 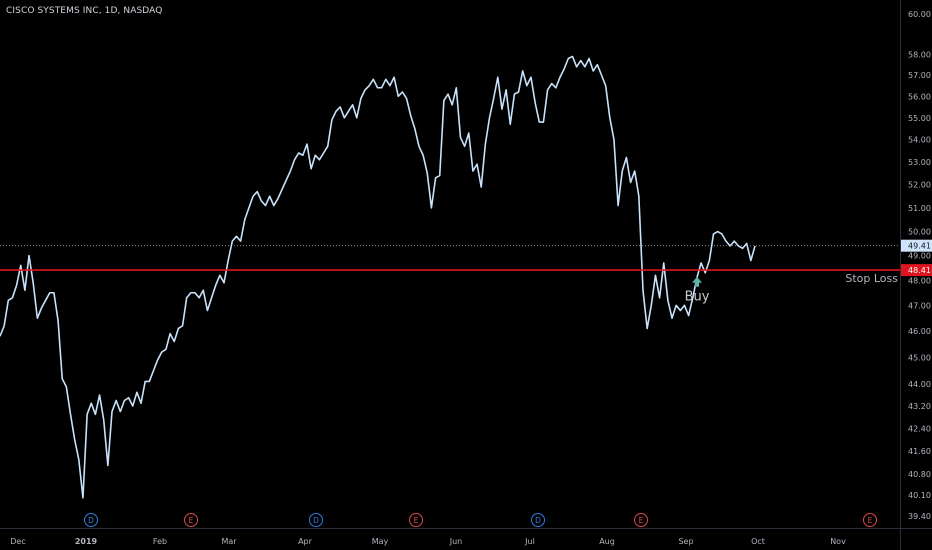 What do you see at coordinates (919, 384) in the screenshot?
I see `y-tick-label: 44.00` at bounding box center [919, 384].